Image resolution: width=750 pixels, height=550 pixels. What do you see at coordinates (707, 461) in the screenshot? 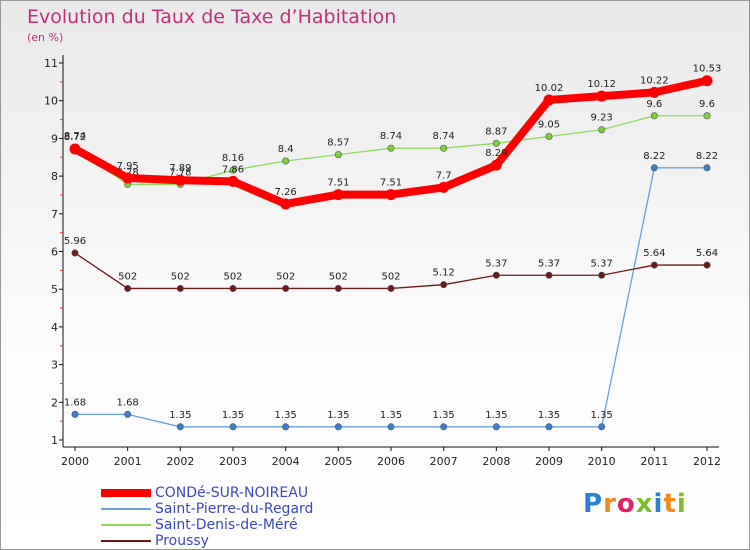
I see `x-tick-label: 2012` at bounding box center [707, 461].